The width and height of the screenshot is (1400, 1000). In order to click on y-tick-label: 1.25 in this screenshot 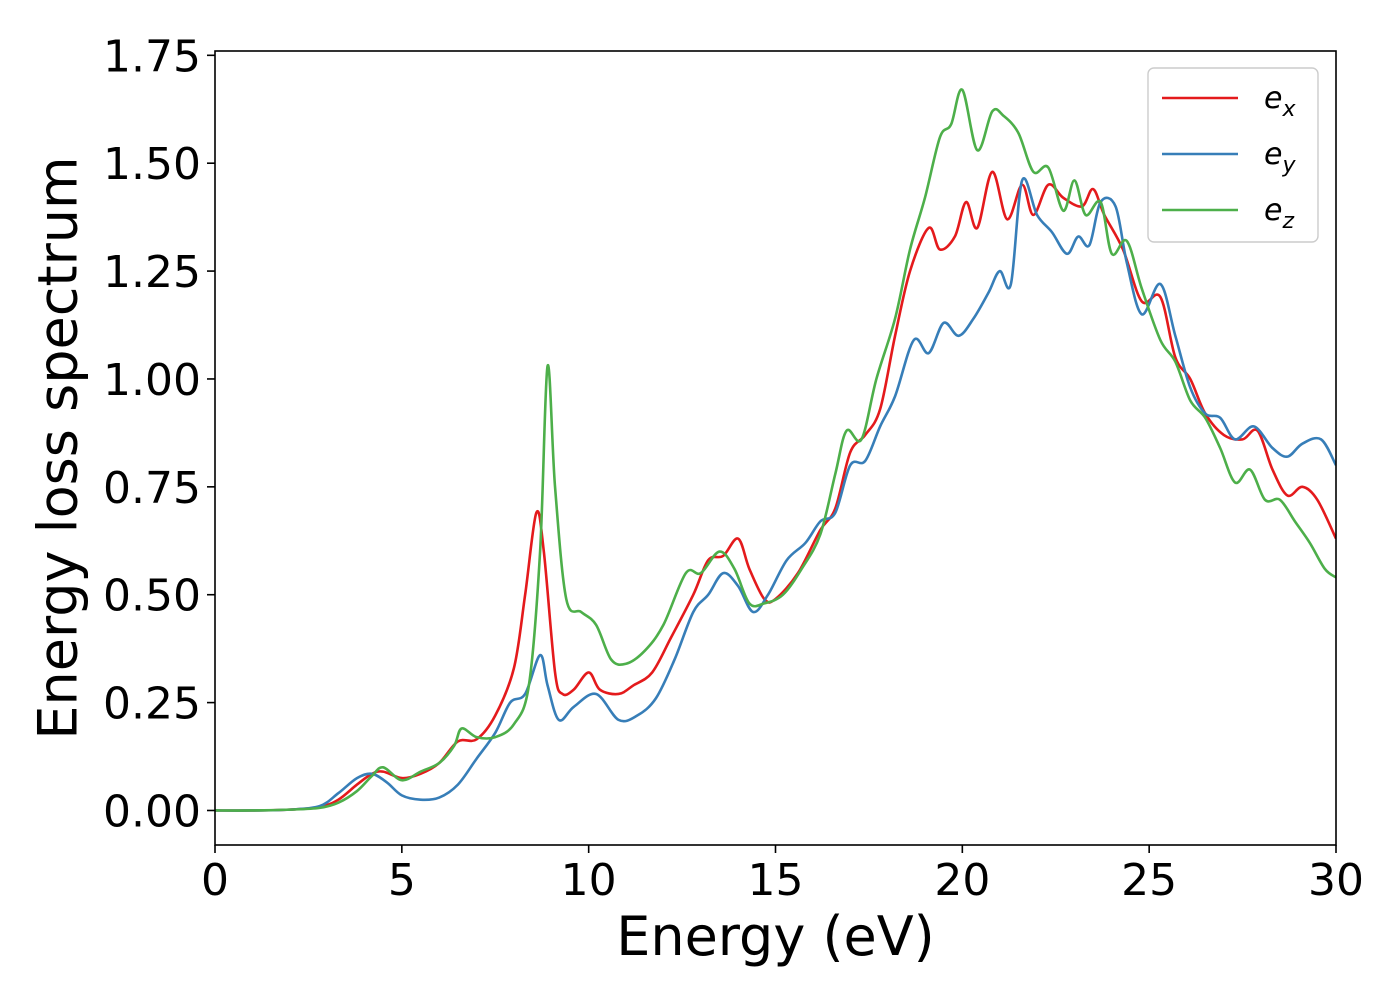, I will do `click(152, 272)`.